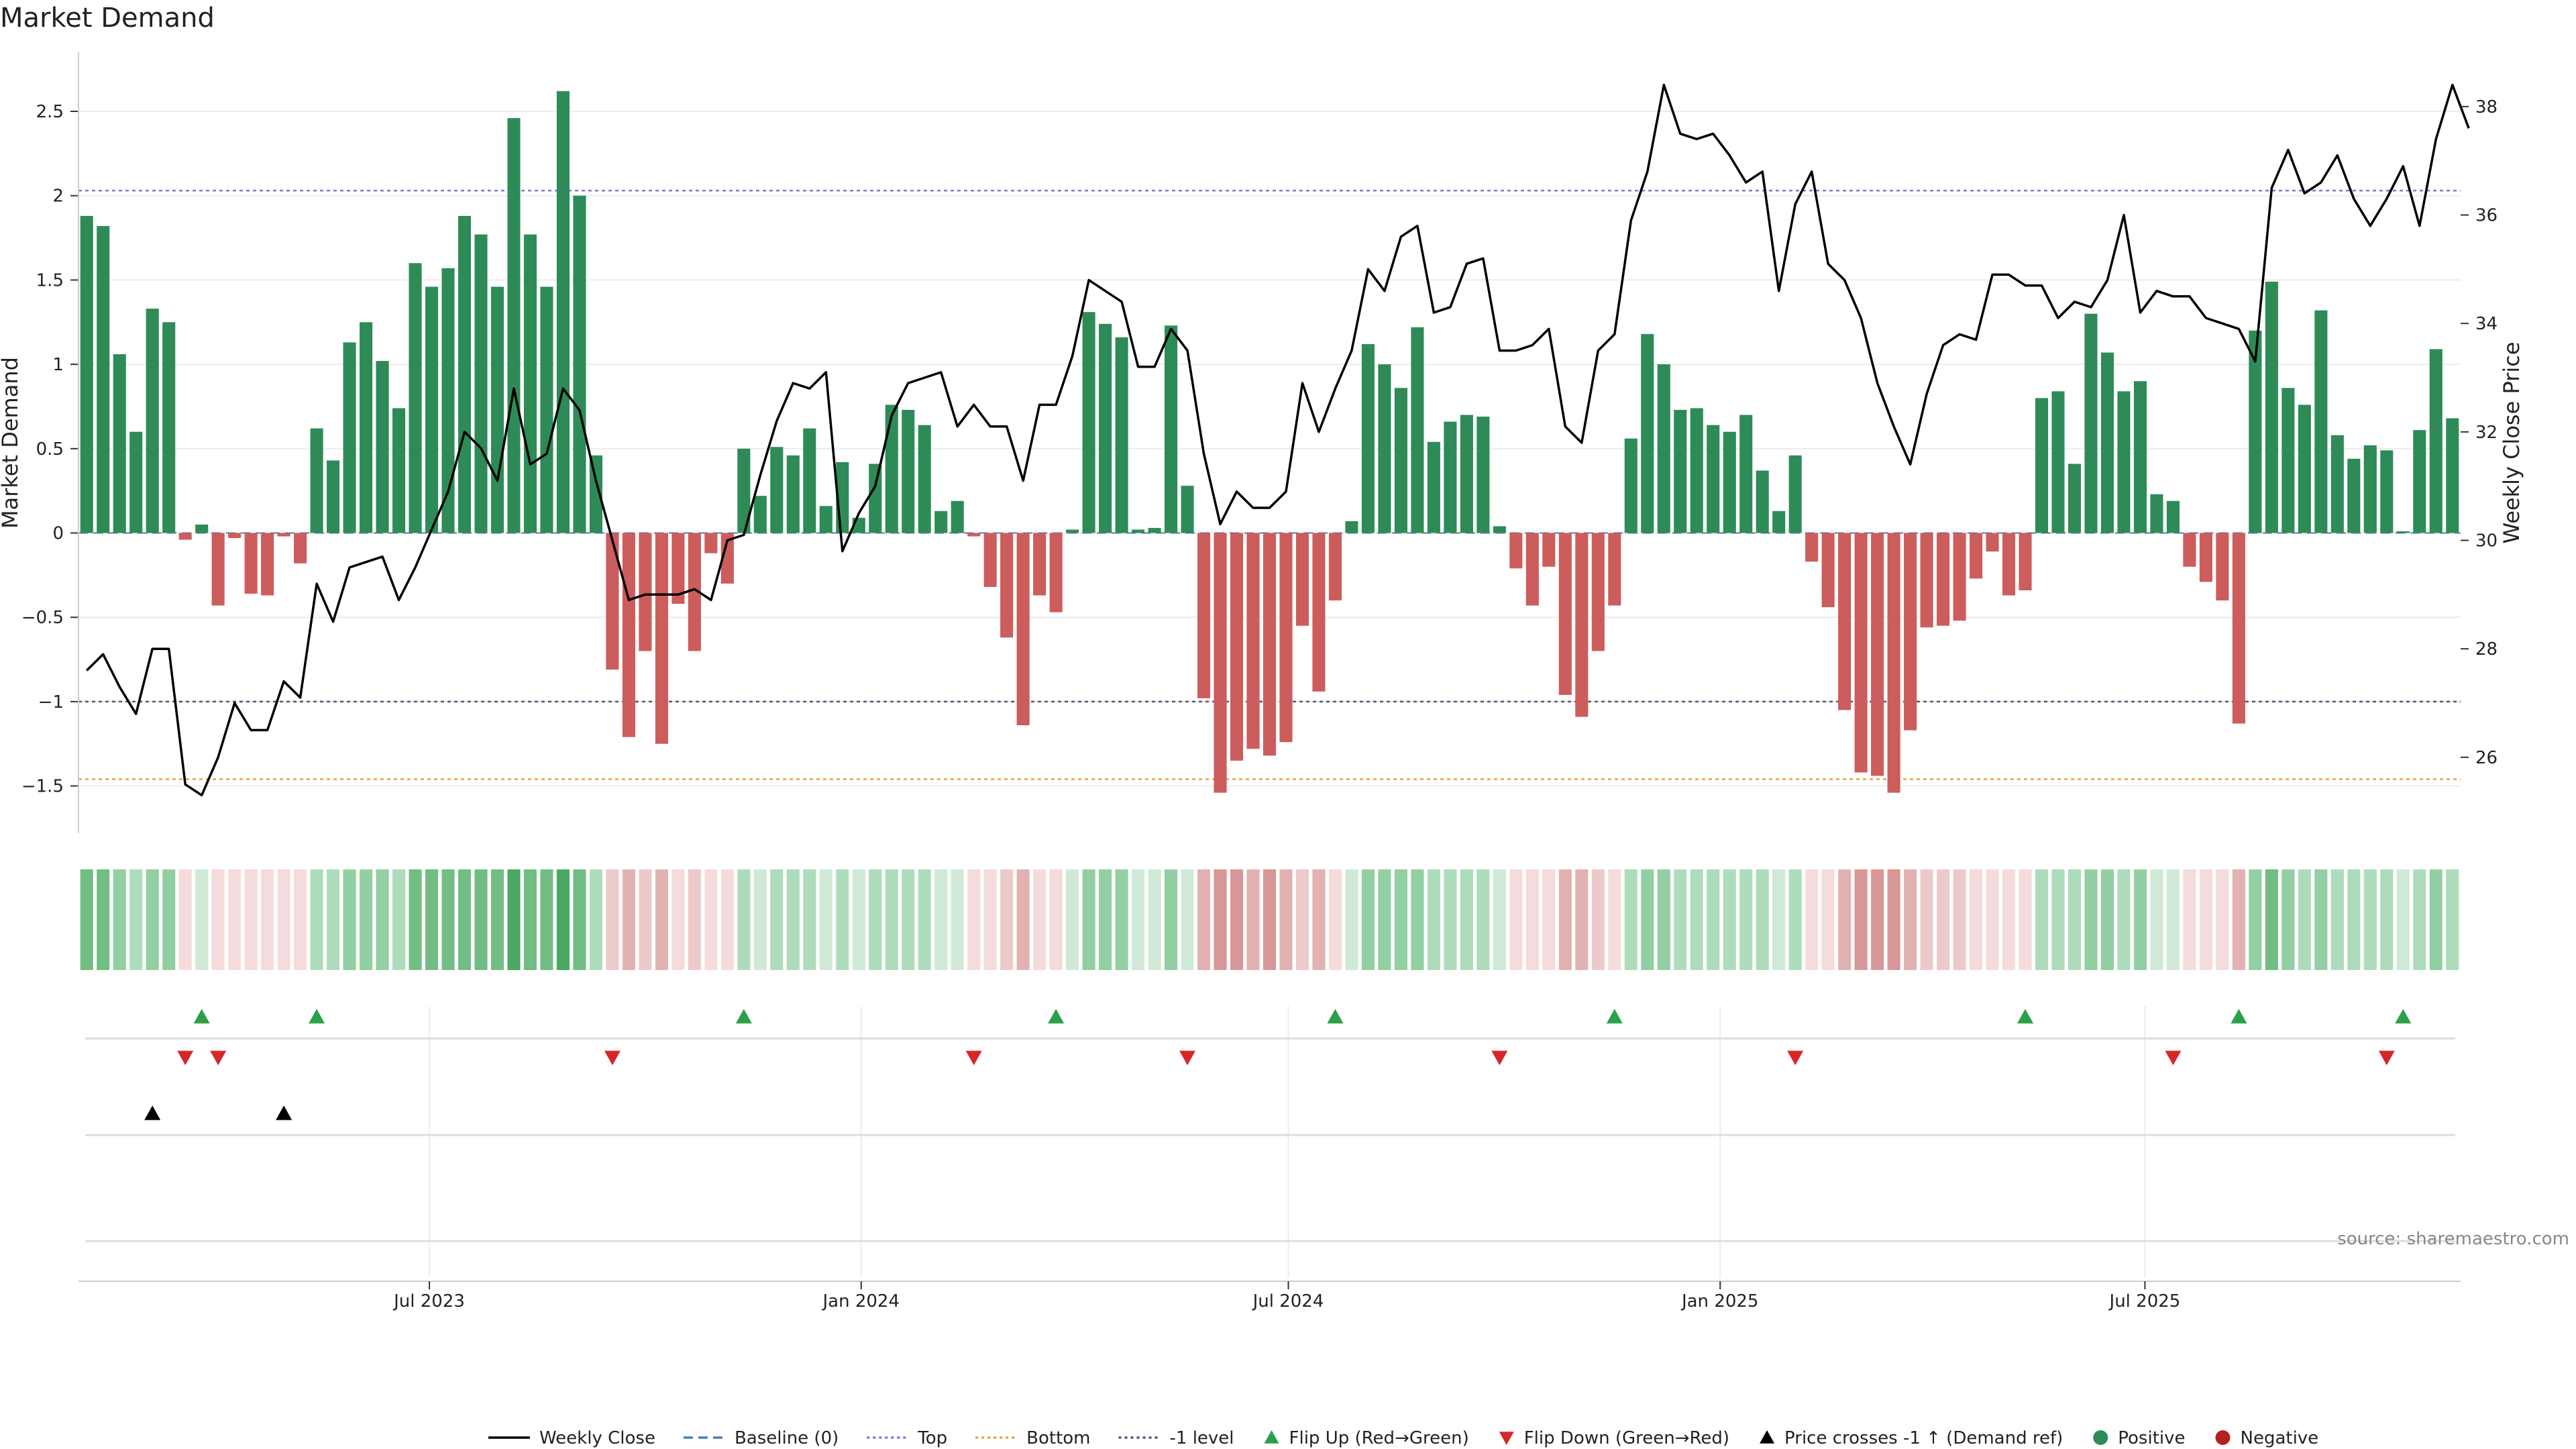  What do you see at coordinates (107, 18) in the screenshot?
I see `chart-title: Market Demand` at bounding box center [107, 18].